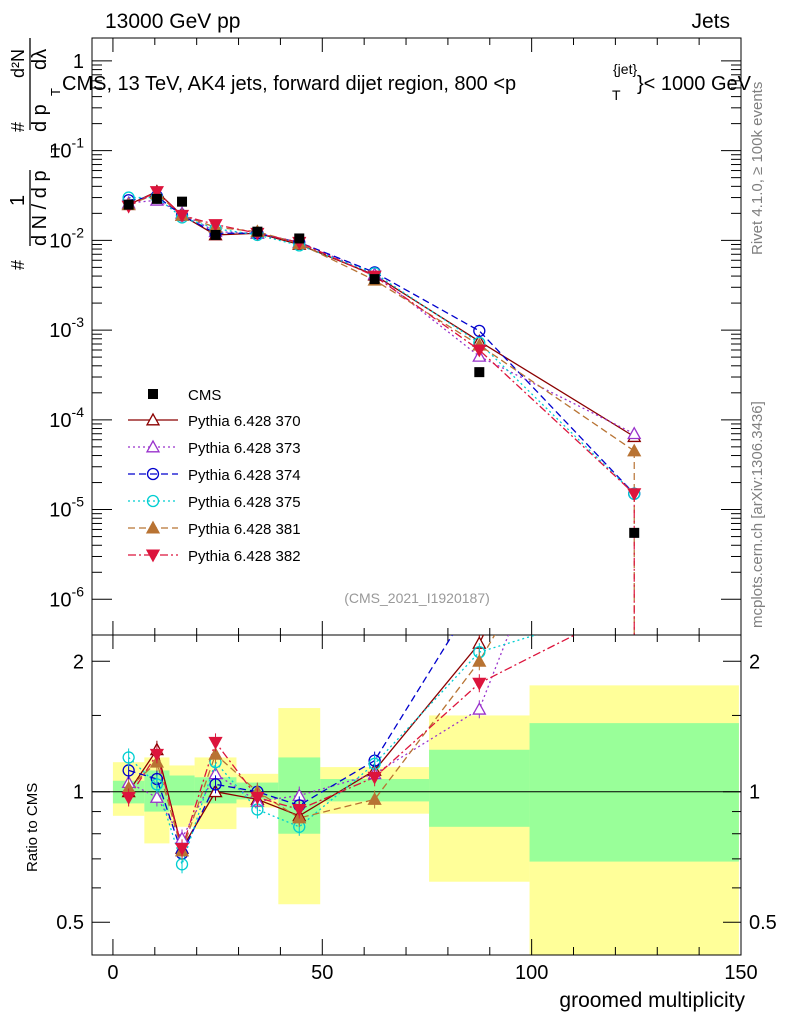  What do you see at coordinates (244, 529) in the screenshot?
I see `legend-label-4: Pythia 6.428 381` at bounding box center [244, 529].